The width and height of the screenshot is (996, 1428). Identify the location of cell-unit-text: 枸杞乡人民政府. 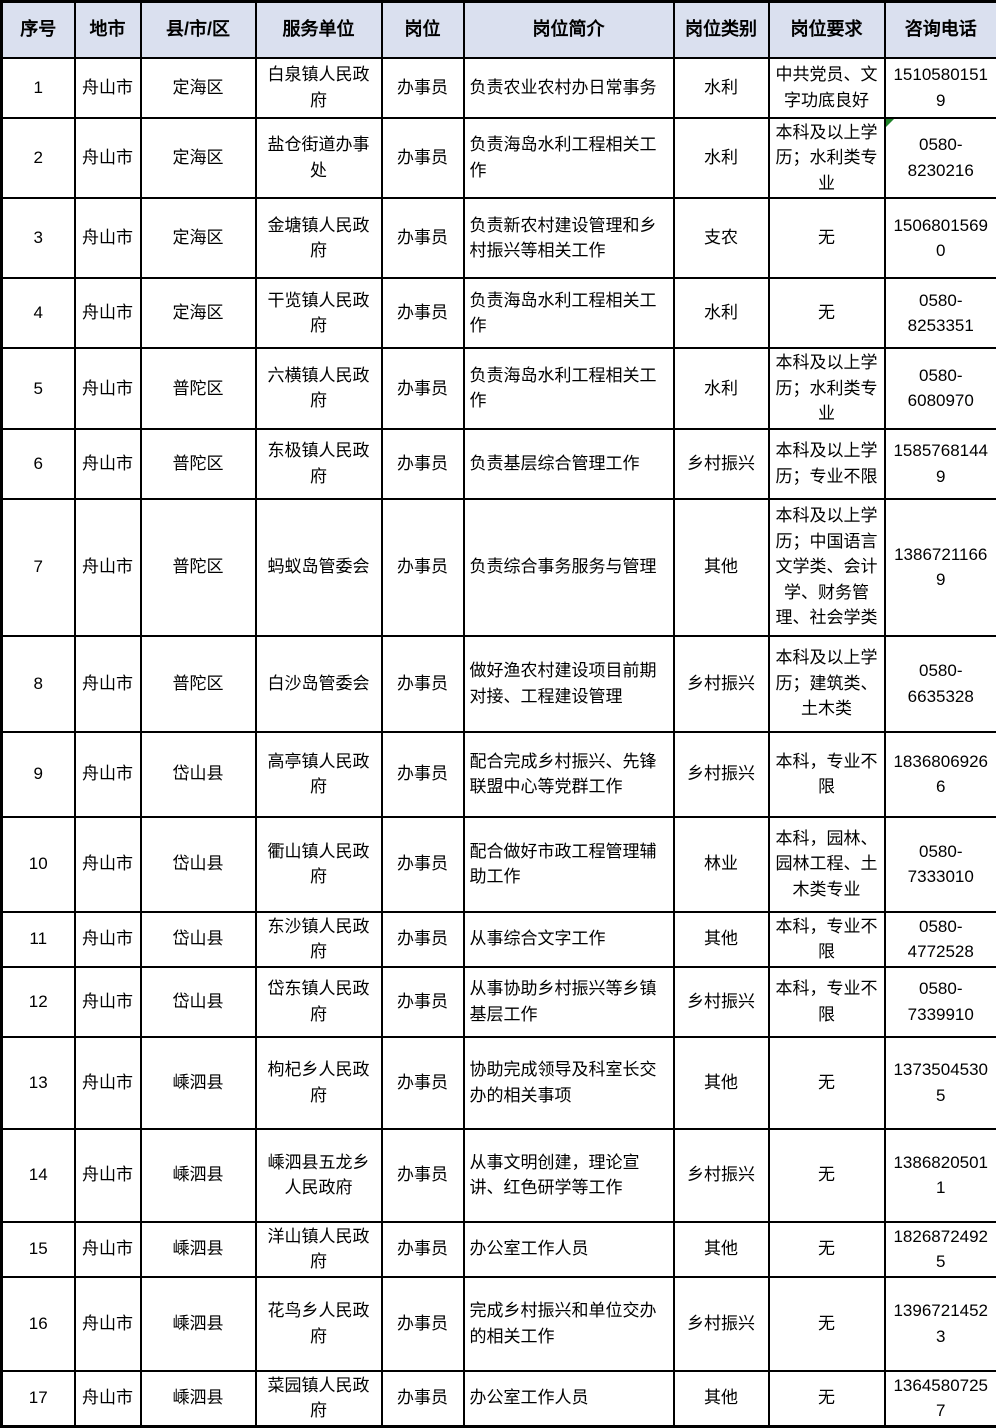
(319, 1082).